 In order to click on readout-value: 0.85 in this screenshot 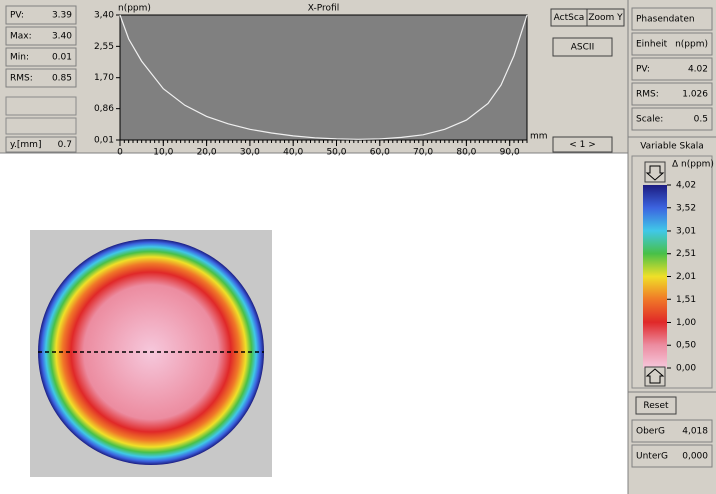, I will do `click(62, 79)`.